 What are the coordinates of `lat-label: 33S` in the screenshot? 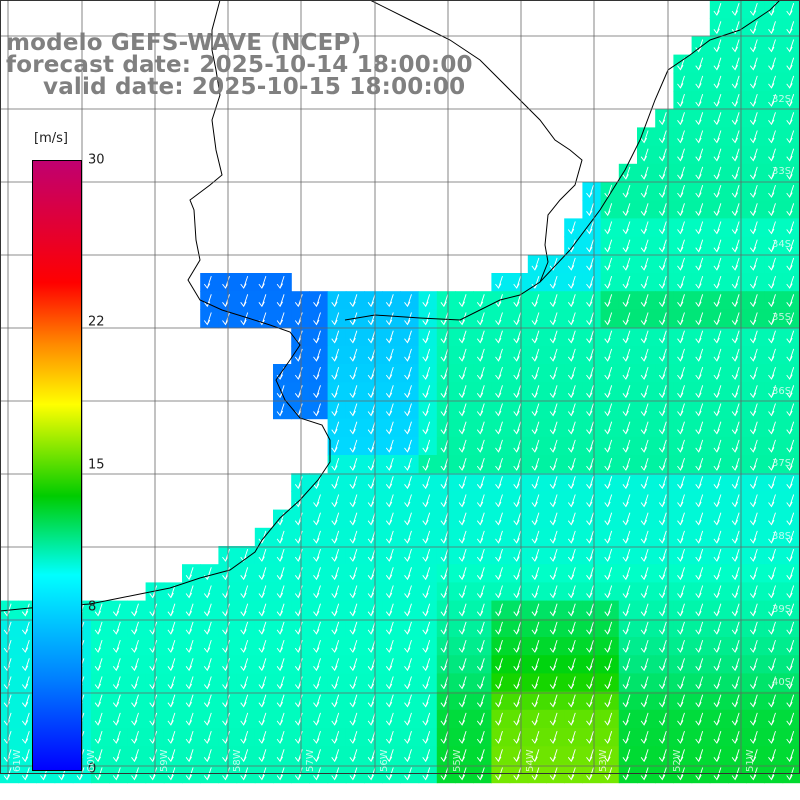 It's located at (782, 171).